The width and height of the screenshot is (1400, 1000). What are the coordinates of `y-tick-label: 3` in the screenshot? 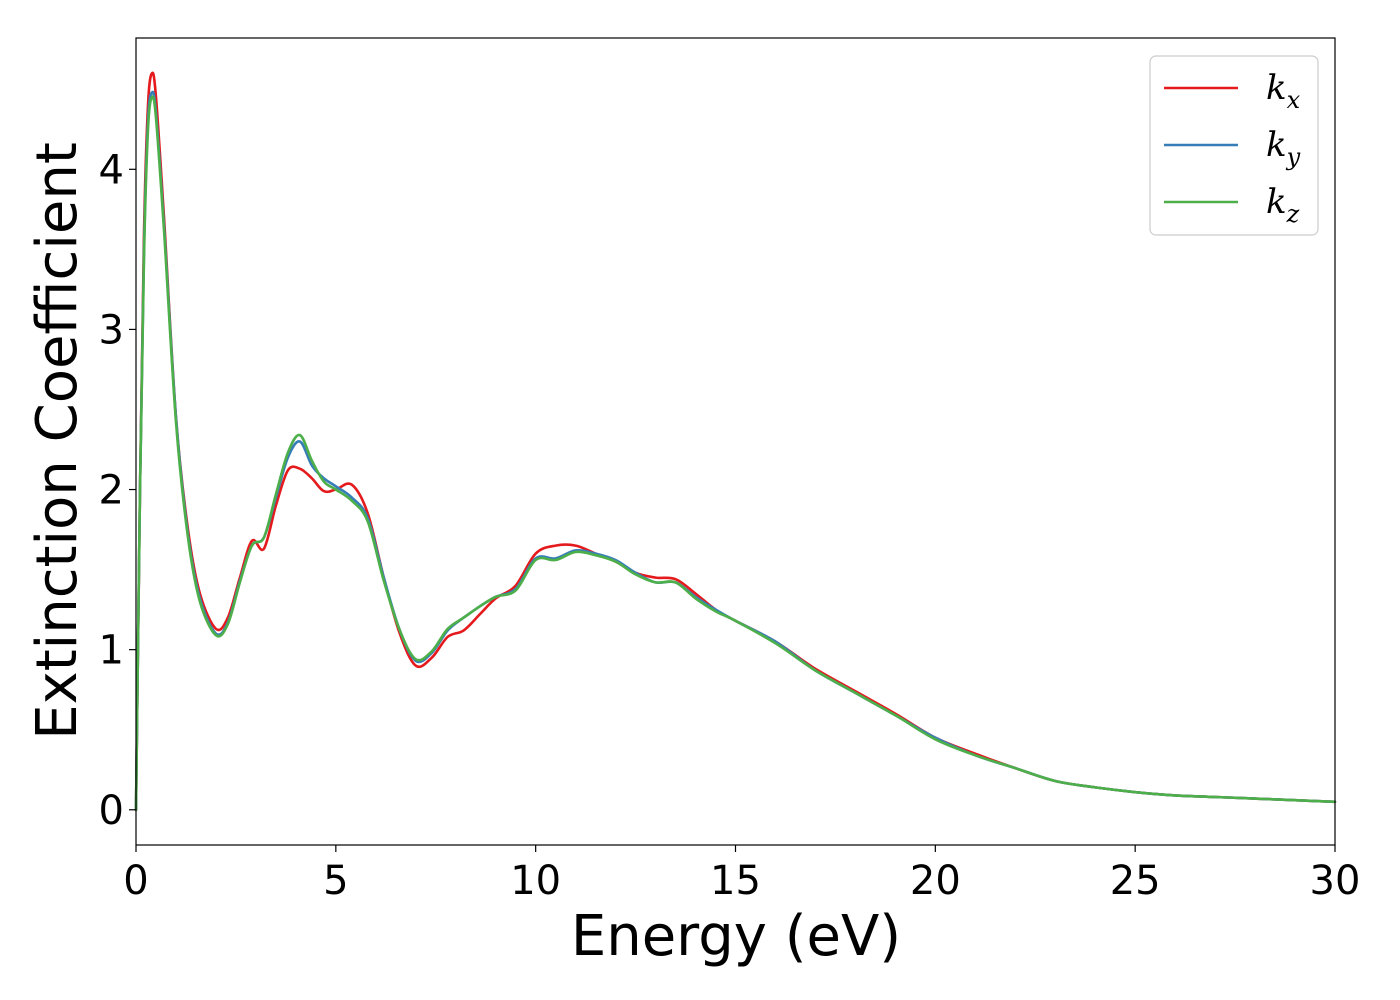 It's located at (111, 330).